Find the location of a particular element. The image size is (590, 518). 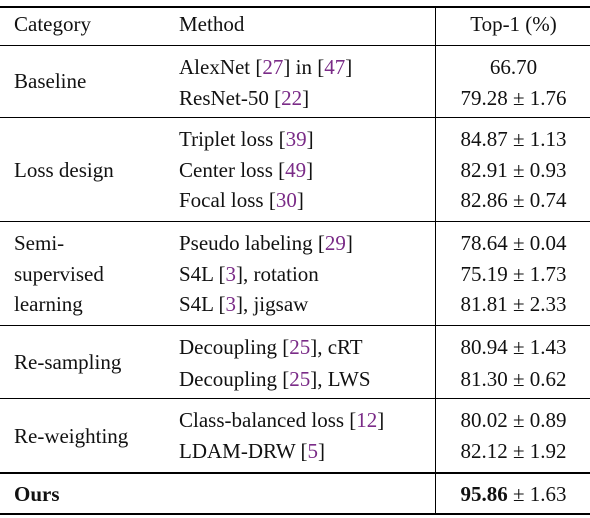

category-semi-supervised-line2: supervised is located at coordinates (59, 274).